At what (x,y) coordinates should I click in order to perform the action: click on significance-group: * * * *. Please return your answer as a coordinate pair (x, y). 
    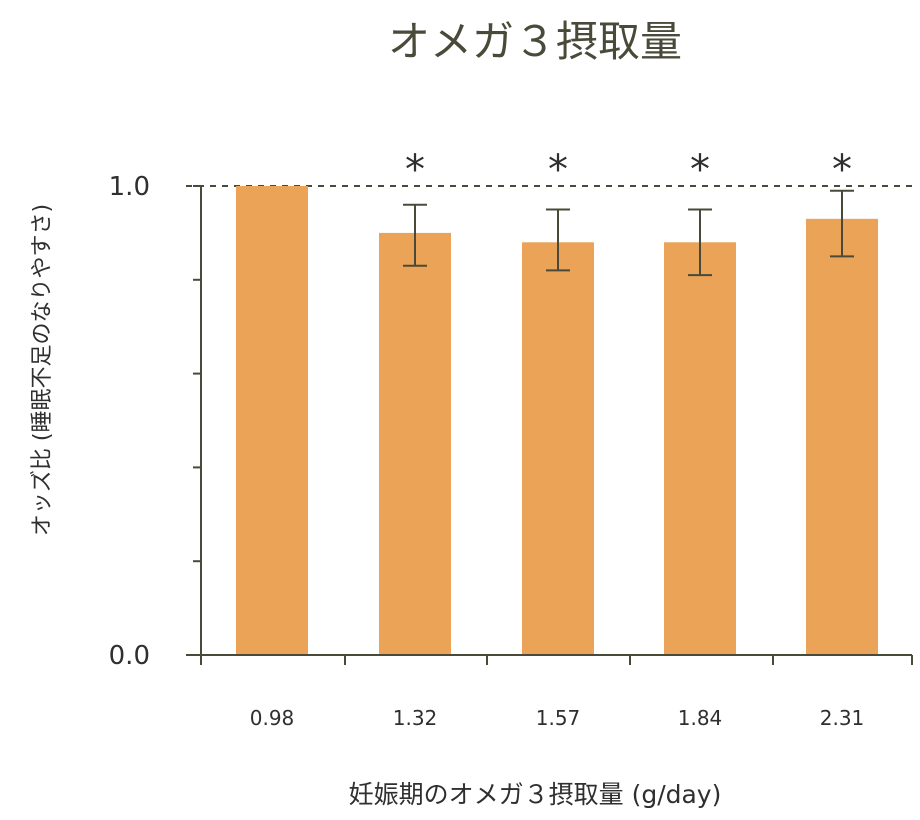
    Looking at the image, I should click on (628, 170).